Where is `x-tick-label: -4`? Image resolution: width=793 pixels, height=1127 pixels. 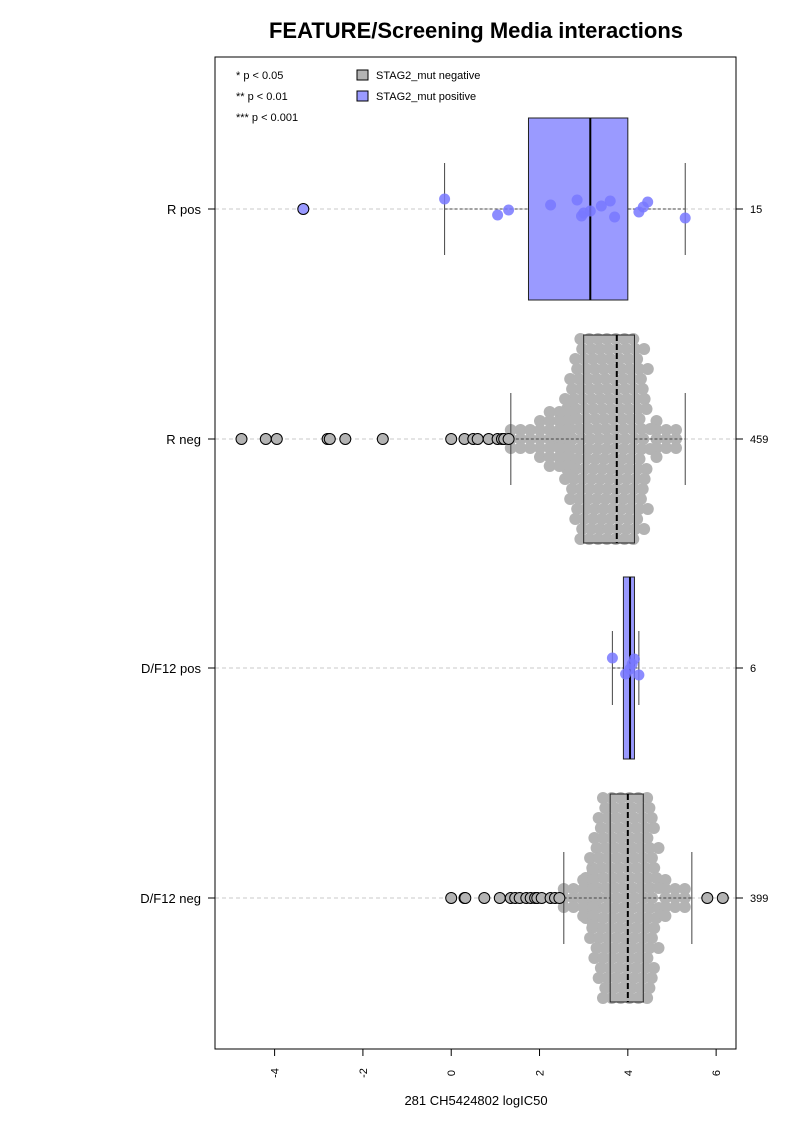
x-tick-label: -4 is located at coordinates (276, 1073).